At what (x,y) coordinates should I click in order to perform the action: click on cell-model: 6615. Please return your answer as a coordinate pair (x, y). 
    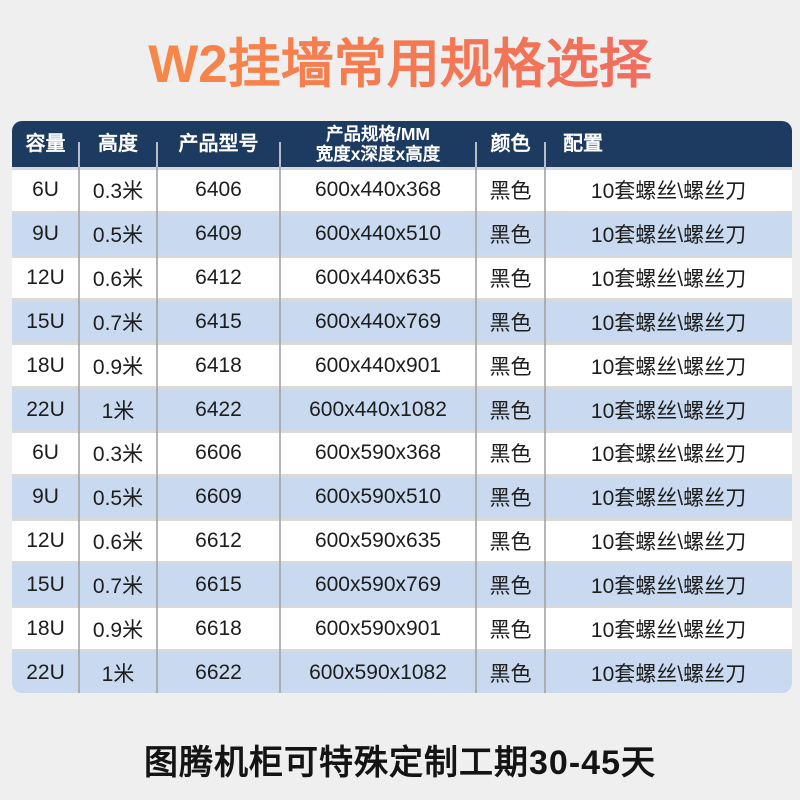
    Looking at the image, I should click on (218, 584).